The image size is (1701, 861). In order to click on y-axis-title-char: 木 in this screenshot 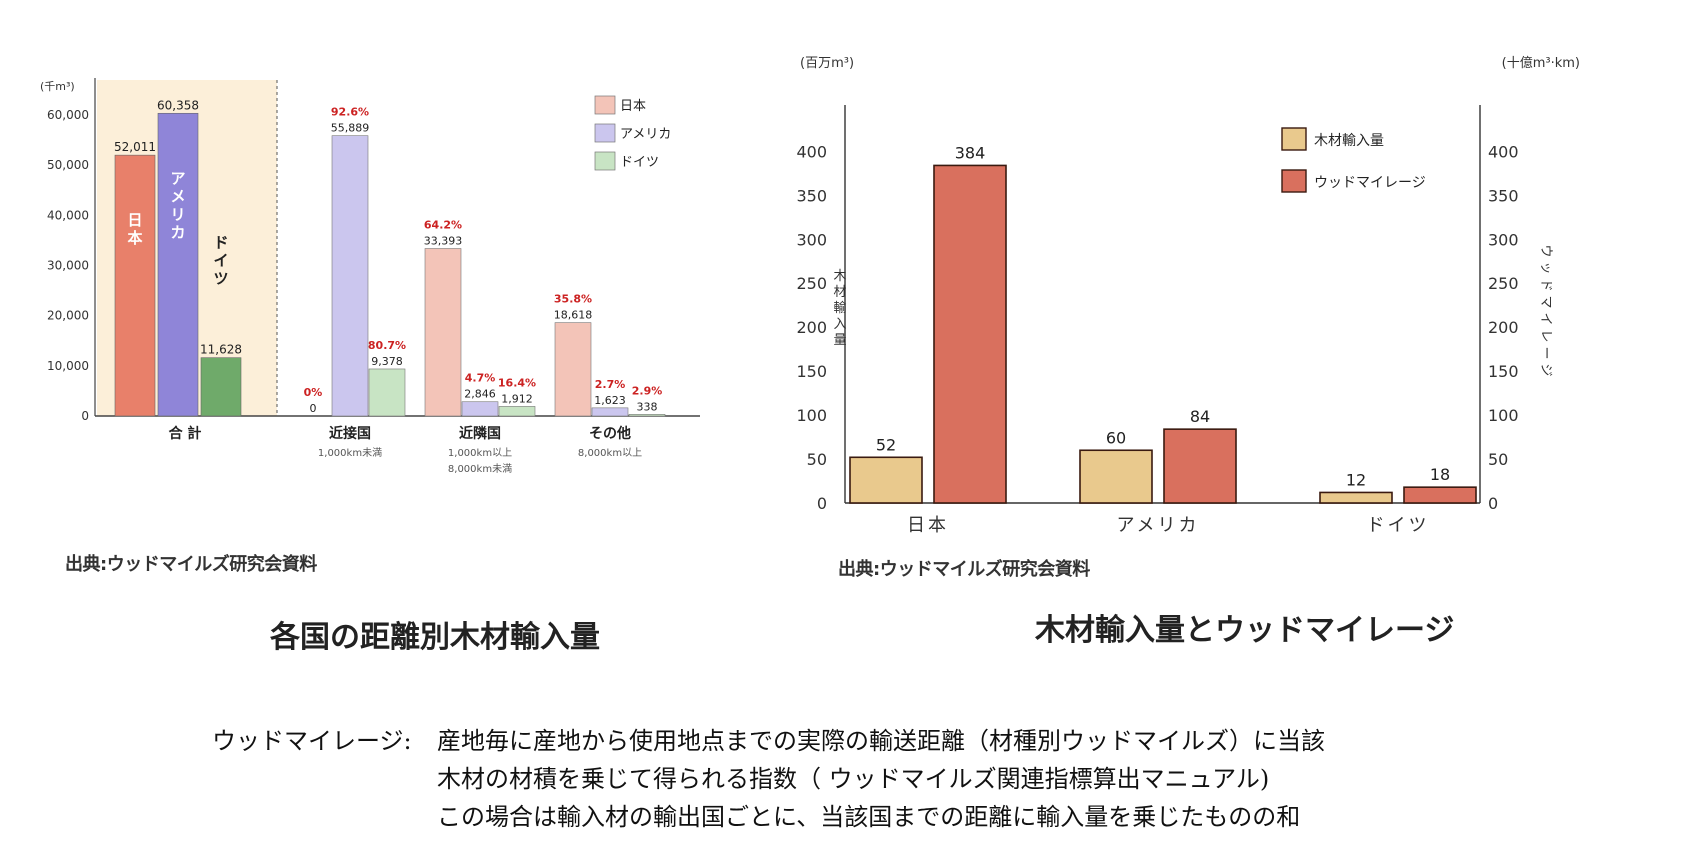, I will do `click(839, 276)`.